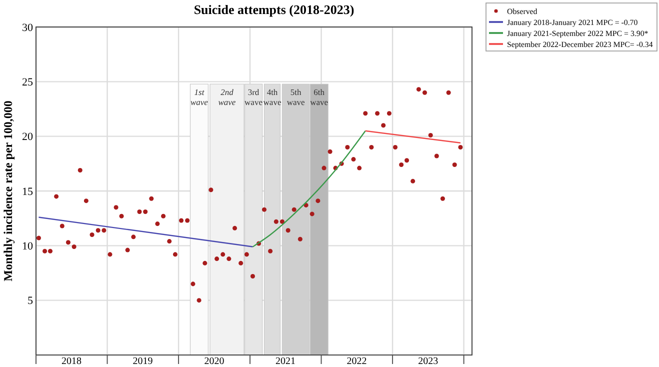 This screenshot has height=367, width=659. What do you see at coordinates (227, 97) in the screenshot?
I see `band-label: 2nd wave` at bounding box center [227, 97].